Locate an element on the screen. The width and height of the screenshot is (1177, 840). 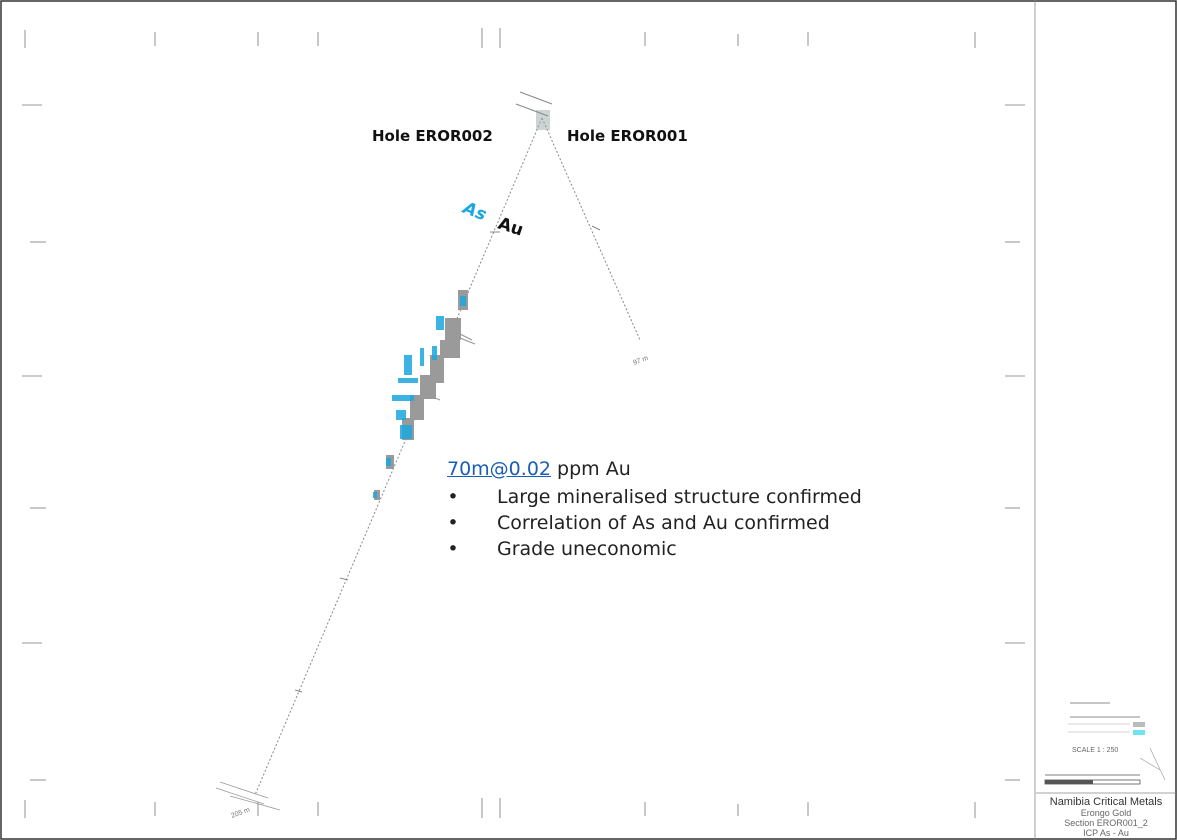
as-assay-bars is located at coordinates (419, 397).